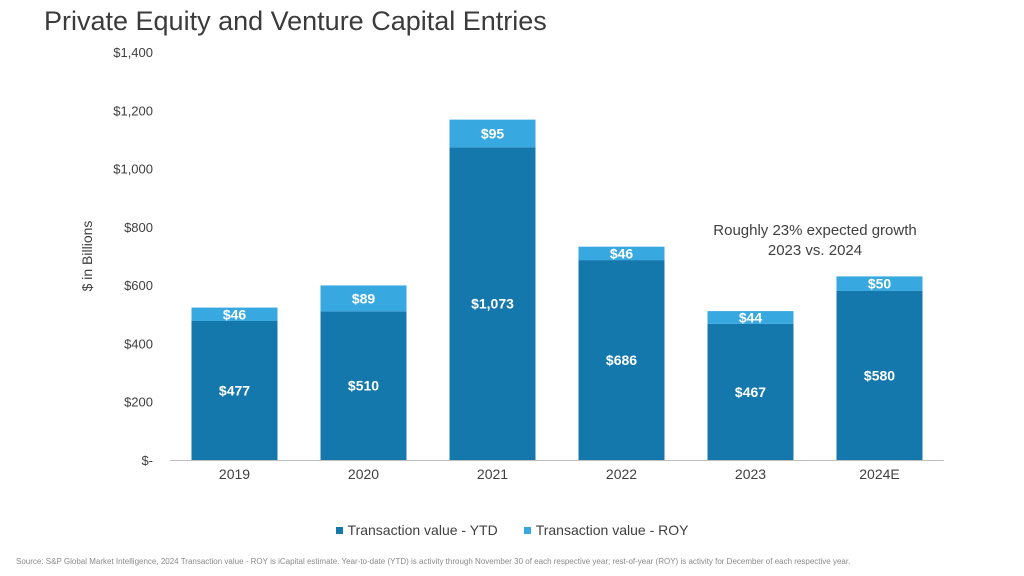  Describe the element at coordinates (133, 110) in the screenshot. I see `y-tick-label: $1,200` at that location.